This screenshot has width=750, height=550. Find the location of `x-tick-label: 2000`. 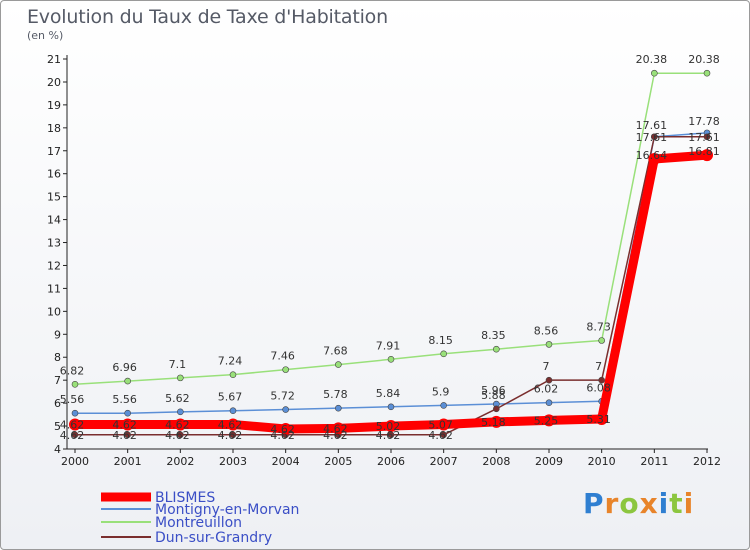

x-tick-label: 2000 is located at coordinates (75, 461).